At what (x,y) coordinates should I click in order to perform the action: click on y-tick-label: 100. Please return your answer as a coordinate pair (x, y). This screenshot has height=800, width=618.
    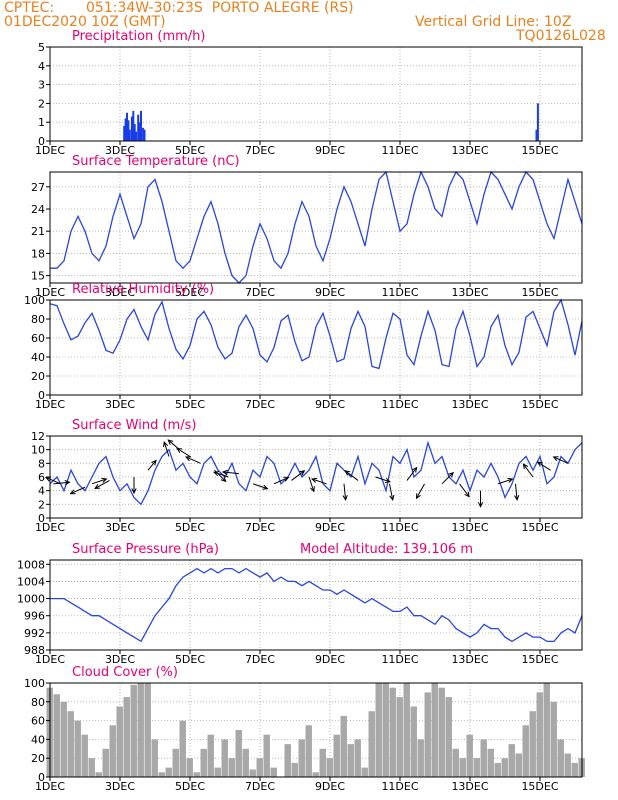
    Looking at the image, I should click on (34, 683).